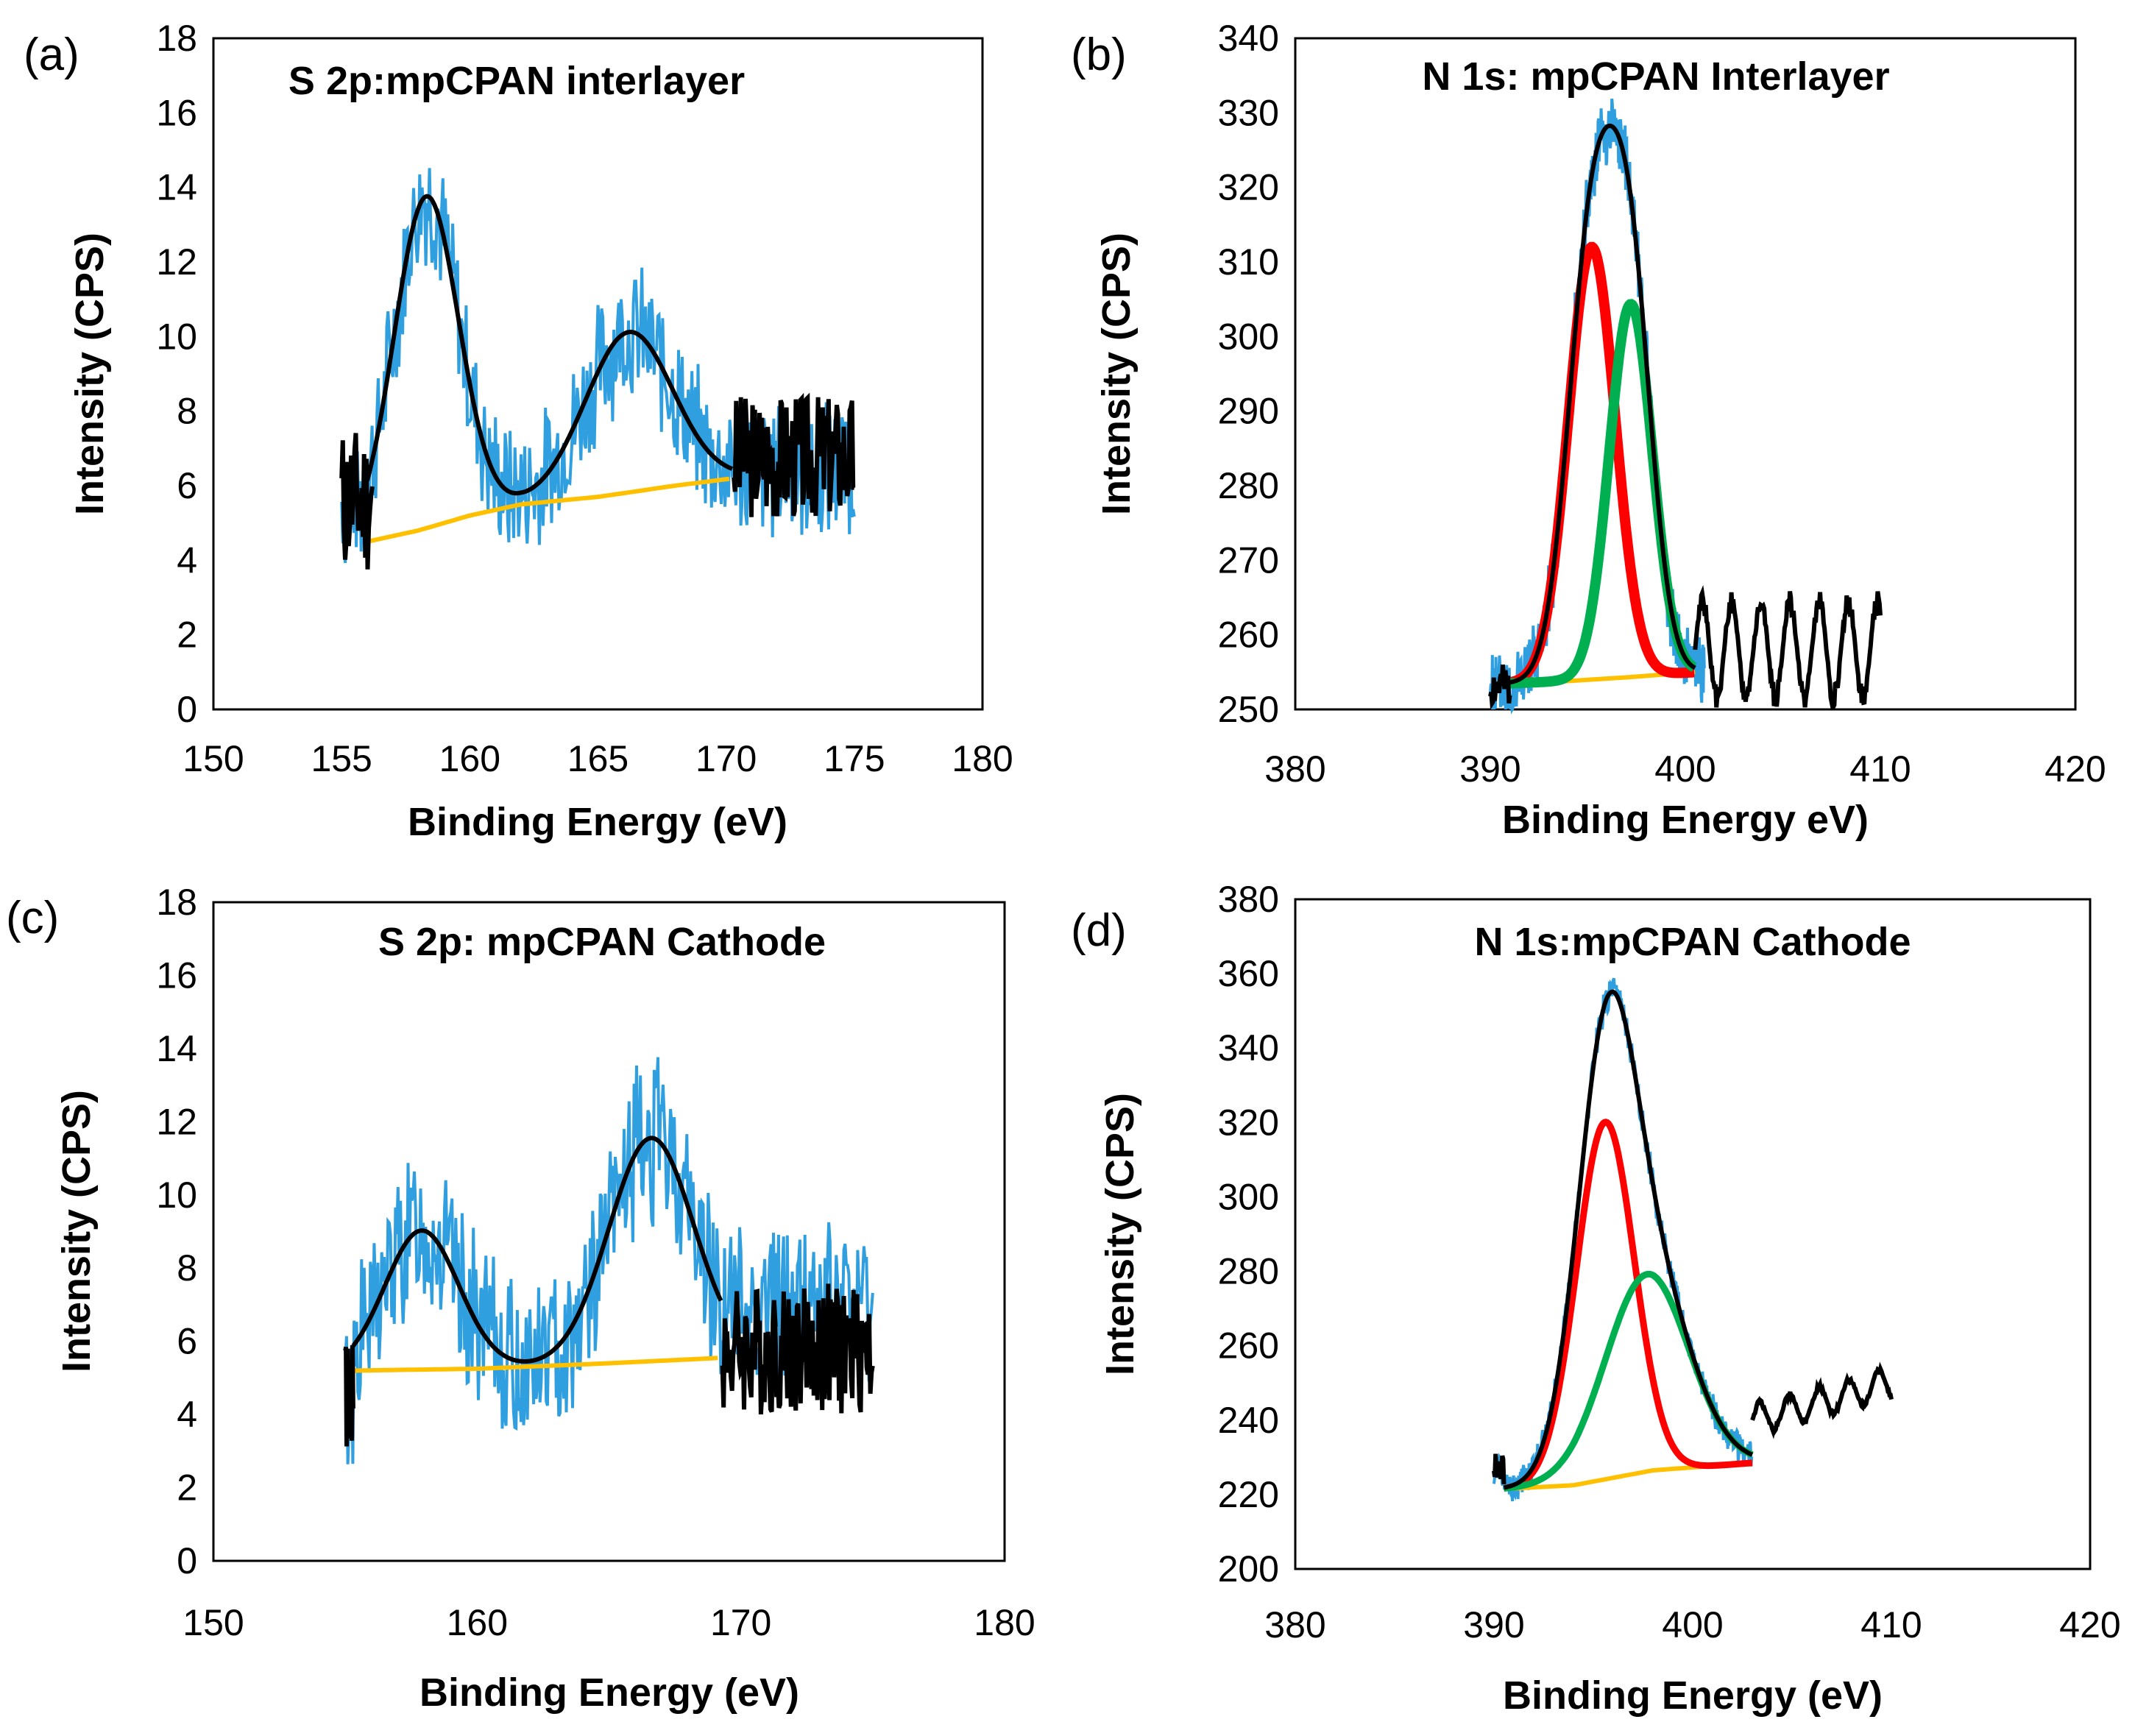 This screenshot has width=2135, height=1736. I want to click on panel-letter: (c), so click(32, 918).